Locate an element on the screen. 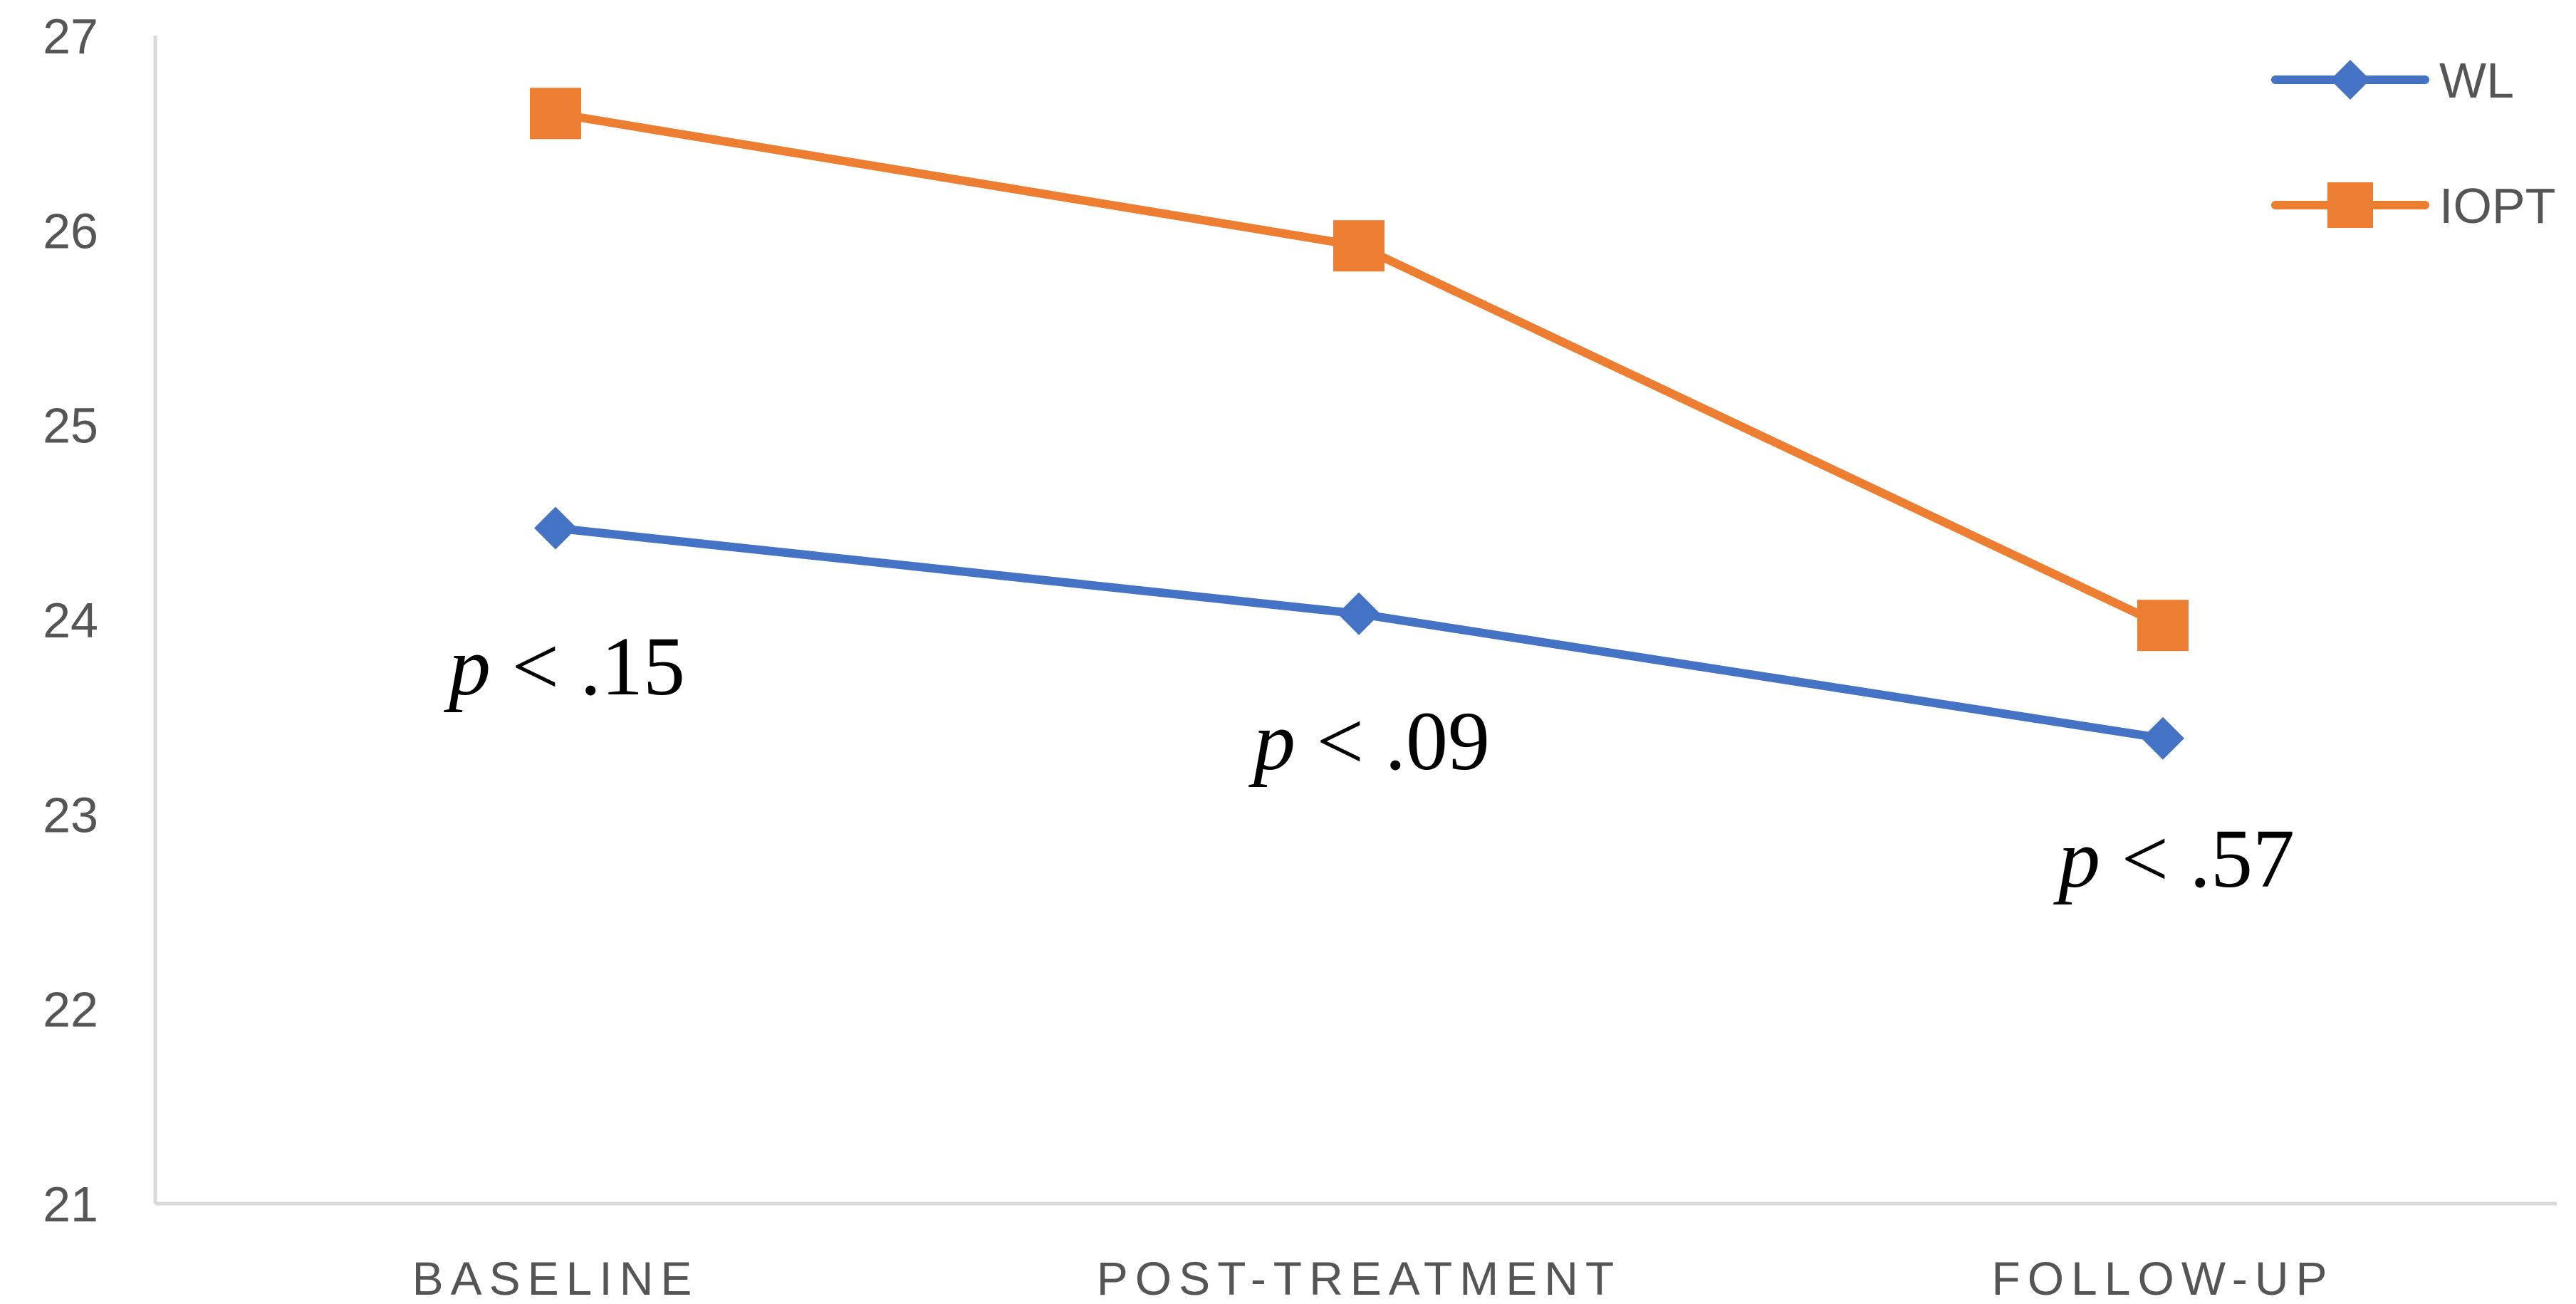 The height and width of the screenshot is (1304, 2576). legend-label: IOPT is located at coordinates (2497, 206).